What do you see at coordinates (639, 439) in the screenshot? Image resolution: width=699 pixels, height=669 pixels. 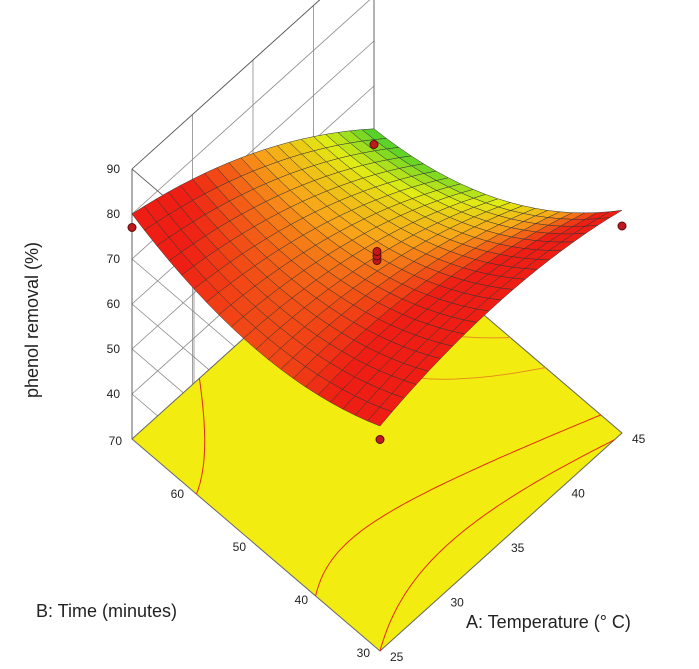 I see `x-tick-label: 45` at bounding box center [639, 439].